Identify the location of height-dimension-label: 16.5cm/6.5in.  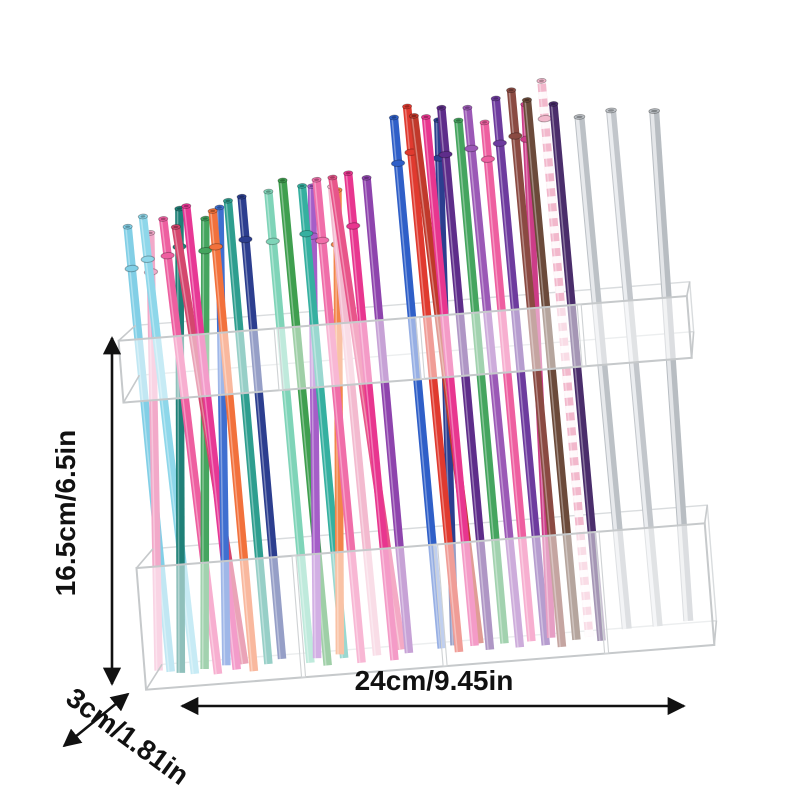
(65, 513).